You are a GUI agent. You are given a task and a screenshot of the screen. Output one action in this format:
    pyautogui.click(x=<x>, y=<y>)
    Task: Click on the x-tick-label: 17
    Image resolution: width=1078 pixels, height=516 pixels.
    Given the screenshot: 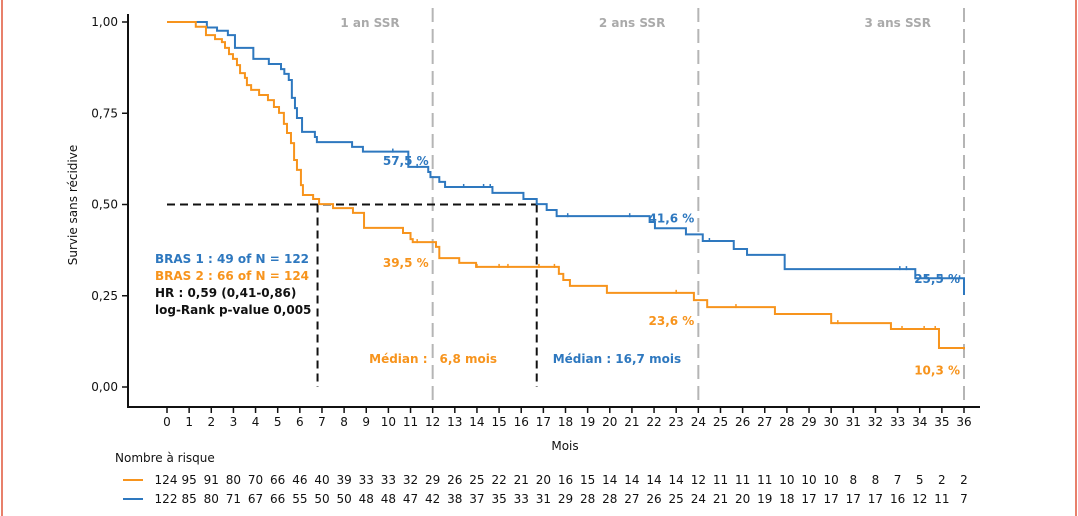 What is the action you would take?
    pyautogui.click(x=543, y=422)
    